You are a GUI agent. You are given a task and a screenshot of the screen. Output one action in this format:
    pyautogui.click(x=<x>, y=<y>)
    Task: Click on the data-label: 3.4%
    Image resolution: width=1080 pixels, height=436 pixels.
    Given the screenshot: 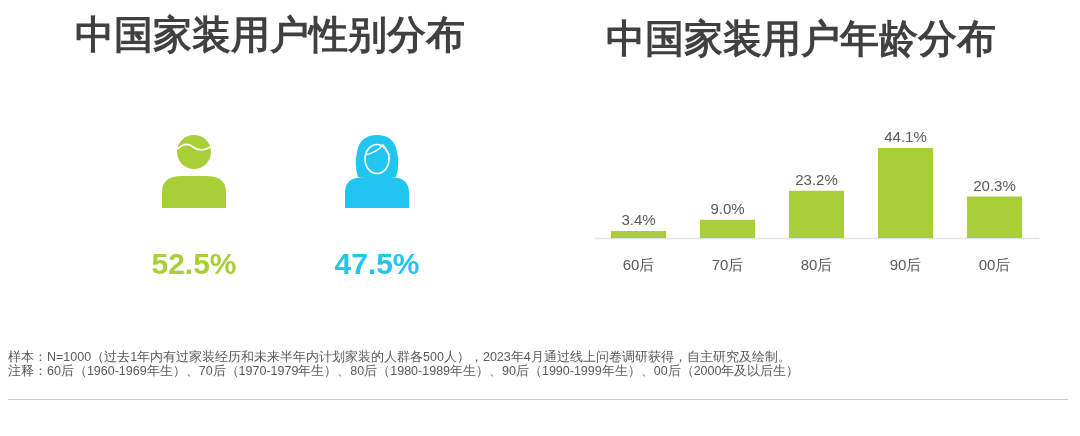 What is the action you would take?
    pyautogui.click(x=638, y=220)
    